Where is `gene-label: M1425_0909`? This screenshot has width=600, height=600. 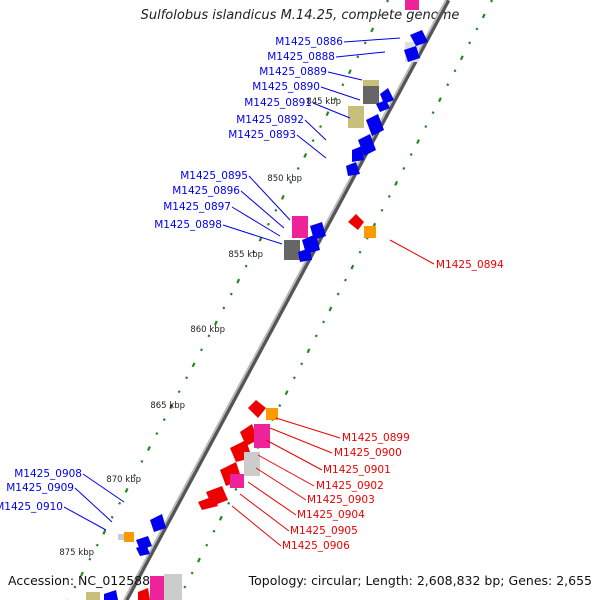
gene-label: M1425_0909 is located at coordinates (40, 488).